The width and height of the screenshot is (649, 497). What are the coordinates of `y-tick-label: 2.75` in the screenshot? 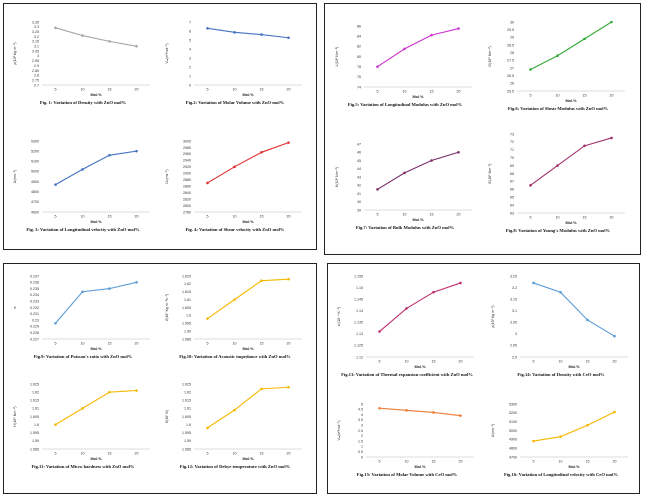 It's located at (35, 80).